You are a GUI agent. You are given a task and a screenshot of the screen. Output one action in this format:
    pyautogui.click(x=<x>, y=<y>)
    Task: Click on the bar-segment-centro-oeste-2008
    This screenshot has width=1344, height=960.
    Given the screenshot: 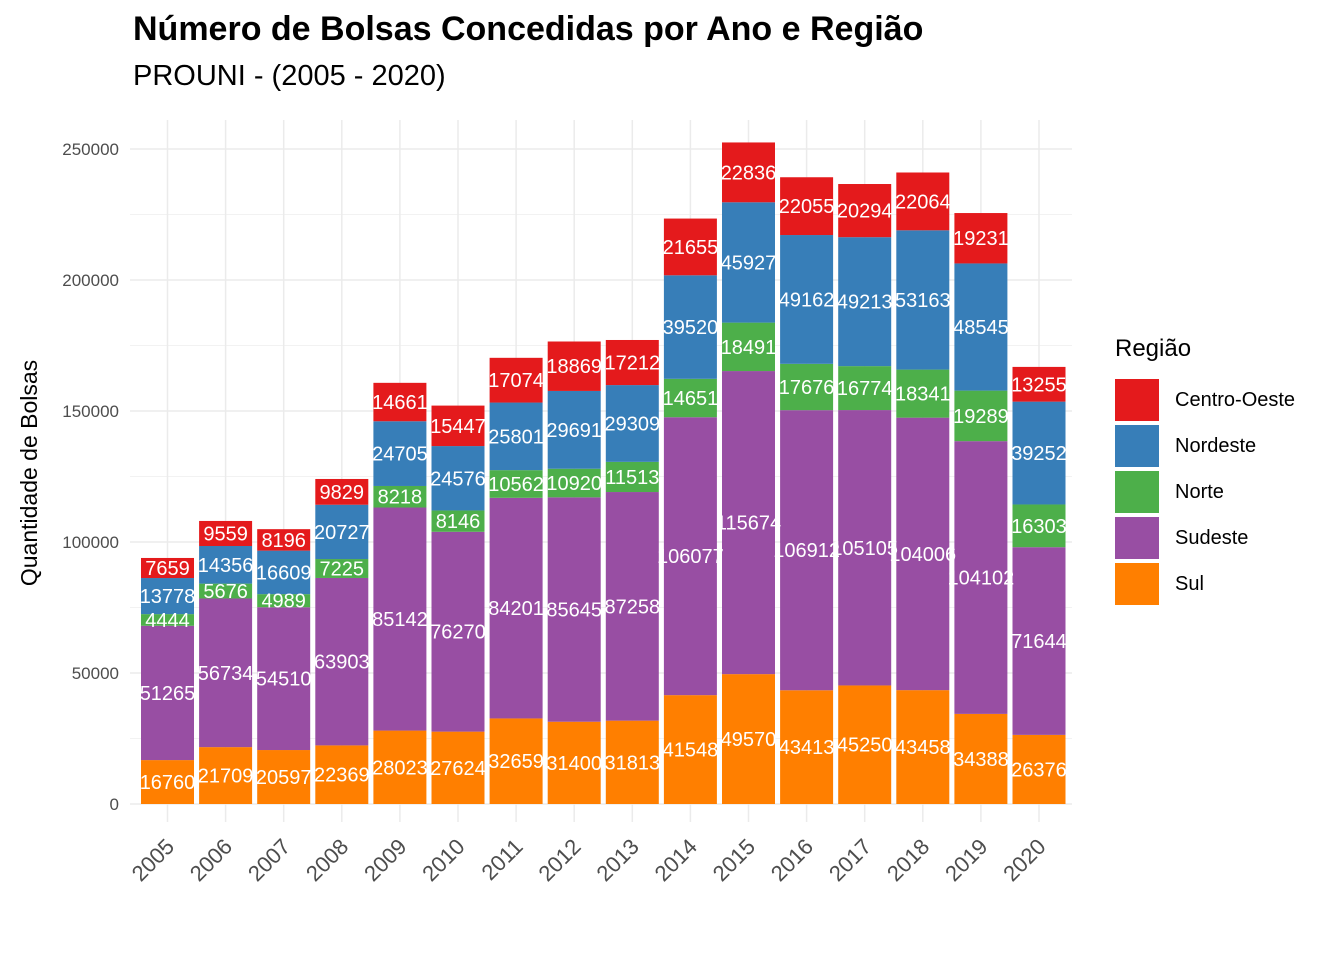 What is the action you would take?
    pyautogui.click(x=342, y=491)
    